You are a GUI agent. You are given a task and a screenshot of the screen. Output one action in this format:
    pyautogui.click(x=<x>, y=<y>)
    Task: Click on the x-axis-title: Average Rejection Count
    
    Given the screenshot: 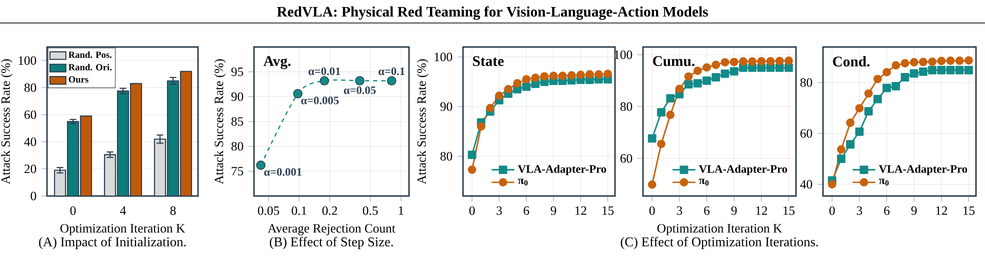 What is the action you would take?
    pyautogui.click(x=332, y=230)
    